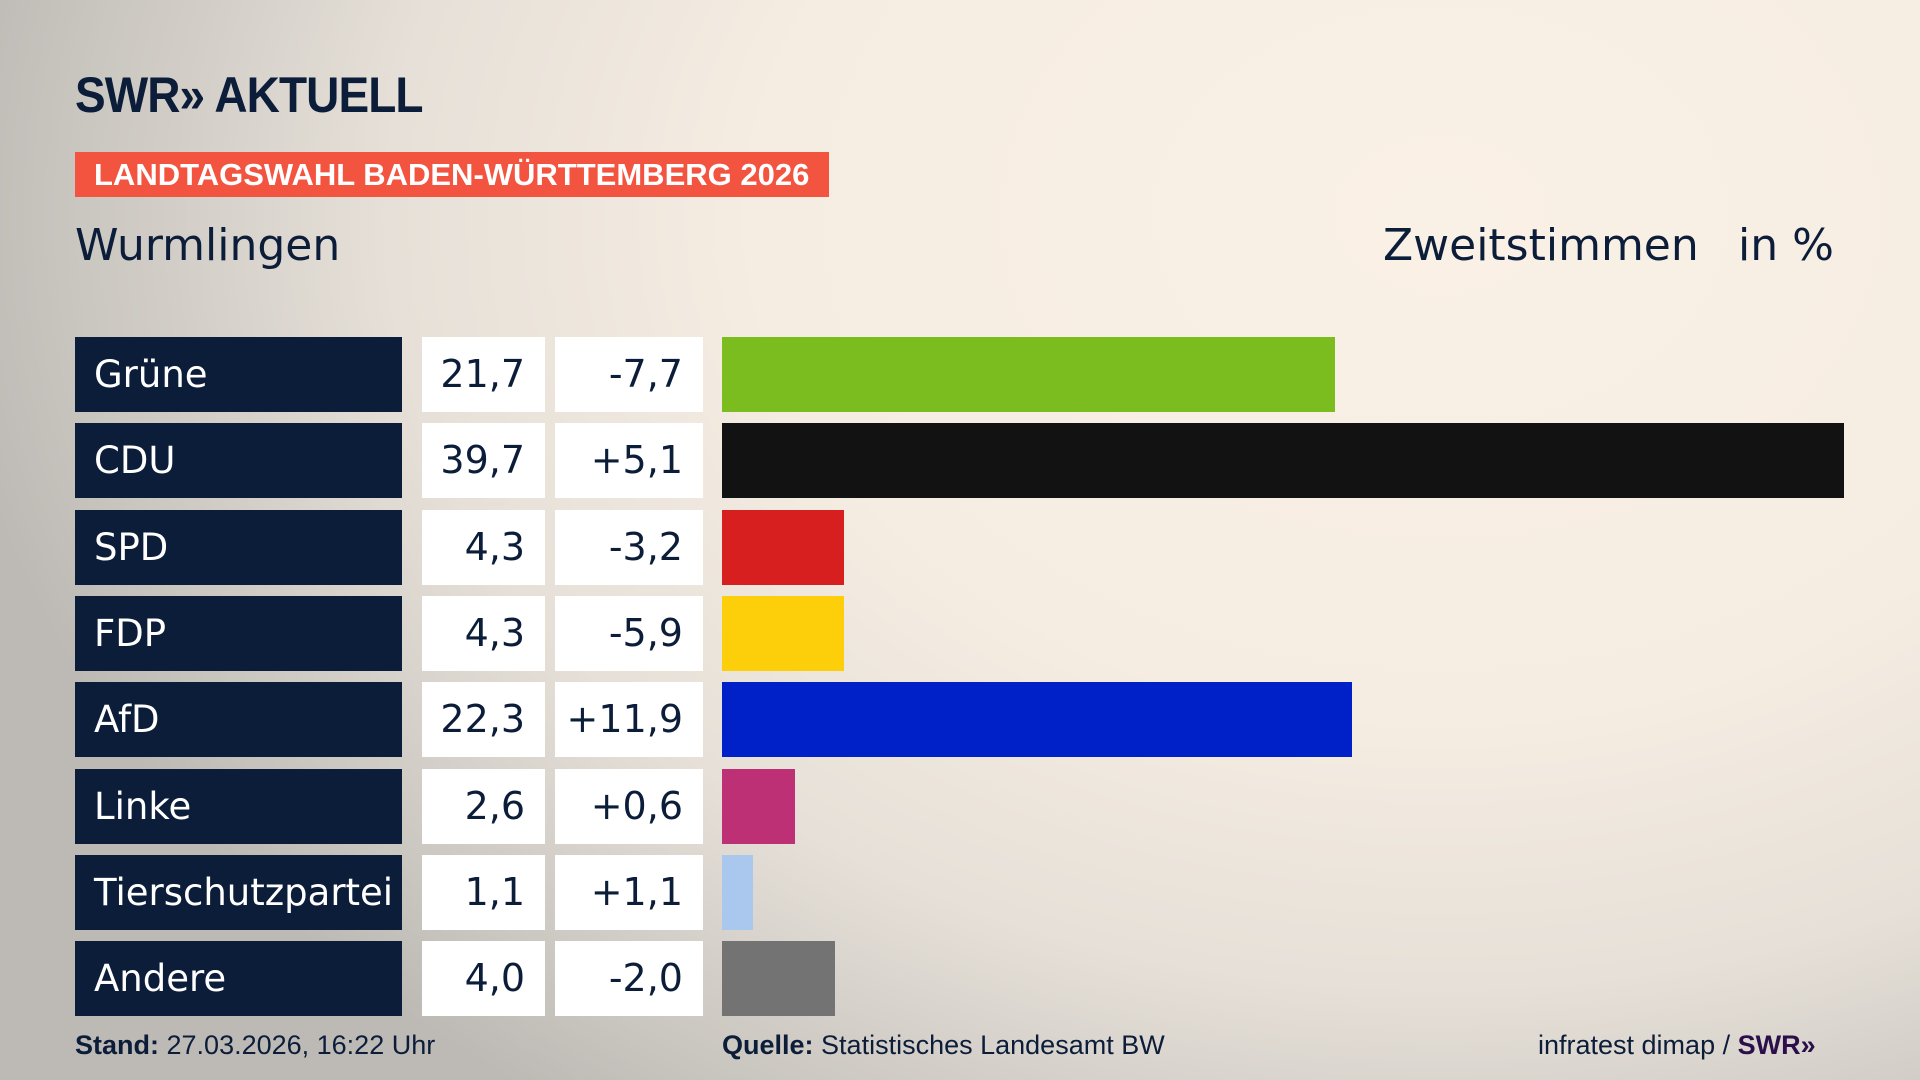 The image size is (1920, 1080). Describe the element at coordinates (483, 461) in the screenshot. I see `party-value: 39,7` at that location.